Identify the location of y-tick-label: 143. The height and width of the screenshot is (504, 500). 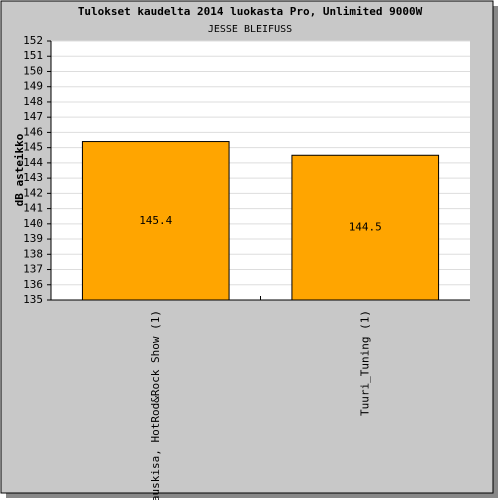
(33, 177).